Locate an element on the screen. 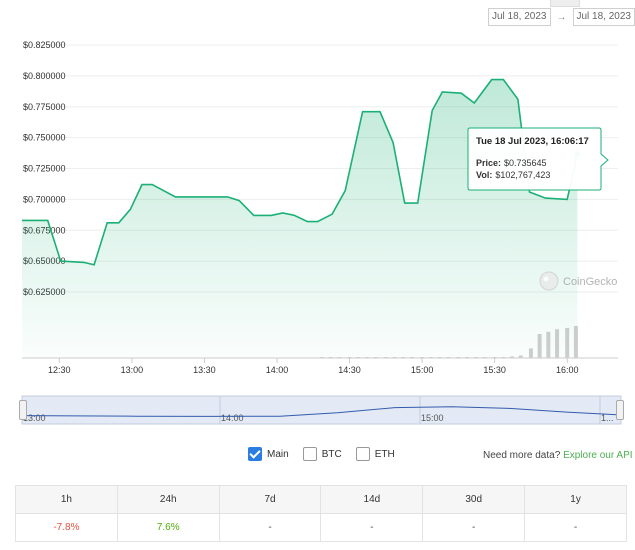  coingecko-logo-icon is located at coordinates (549, 281).